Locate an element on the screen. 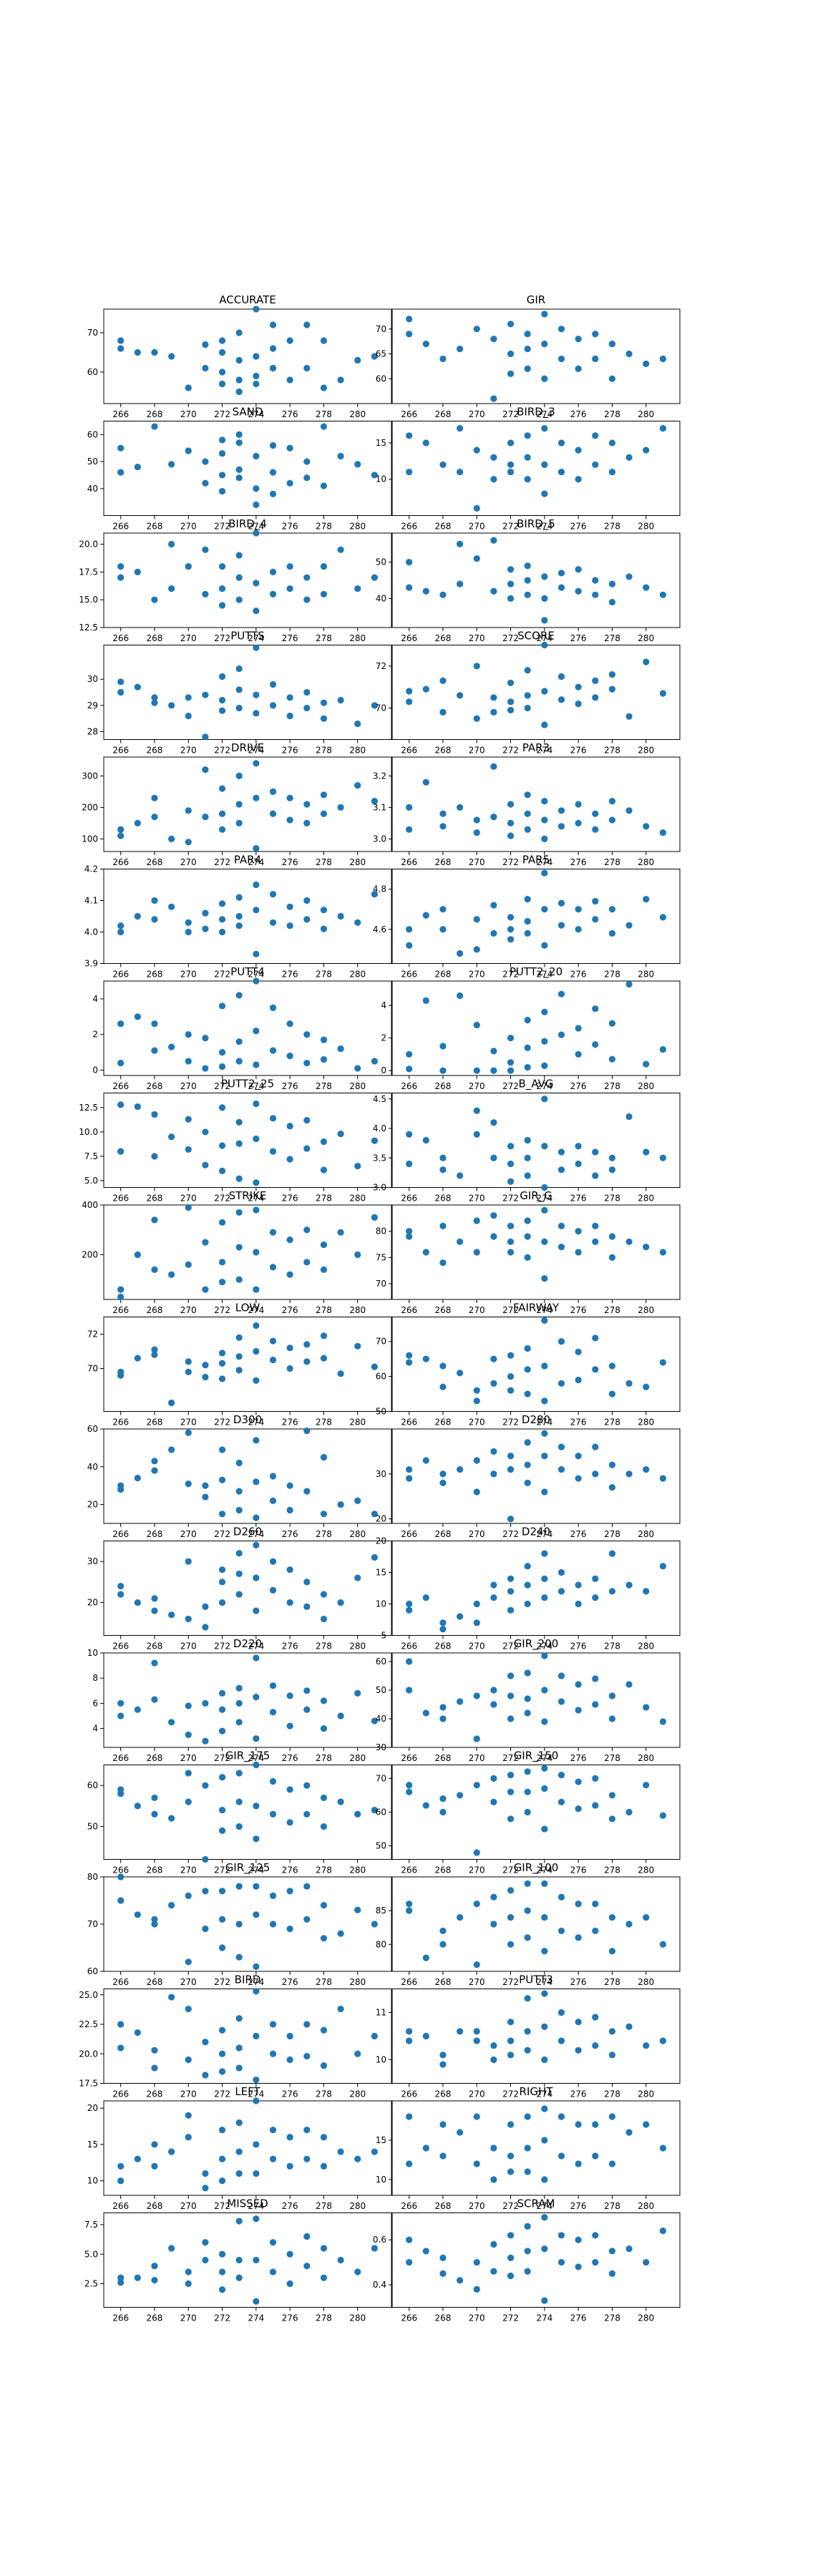 The height and width of the screenshot is (2576, 823). y-tick-label: 65 is located at coordinates (381, 354).